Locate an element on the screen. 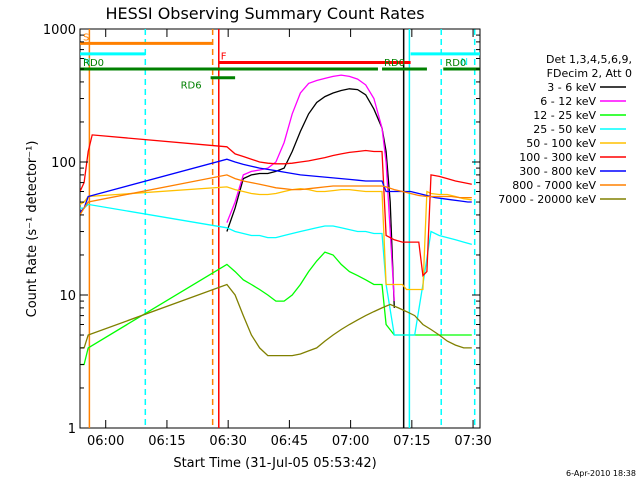  chart-title: HESSI Observing Summary Count Rates is located at coordinates (264, 13).